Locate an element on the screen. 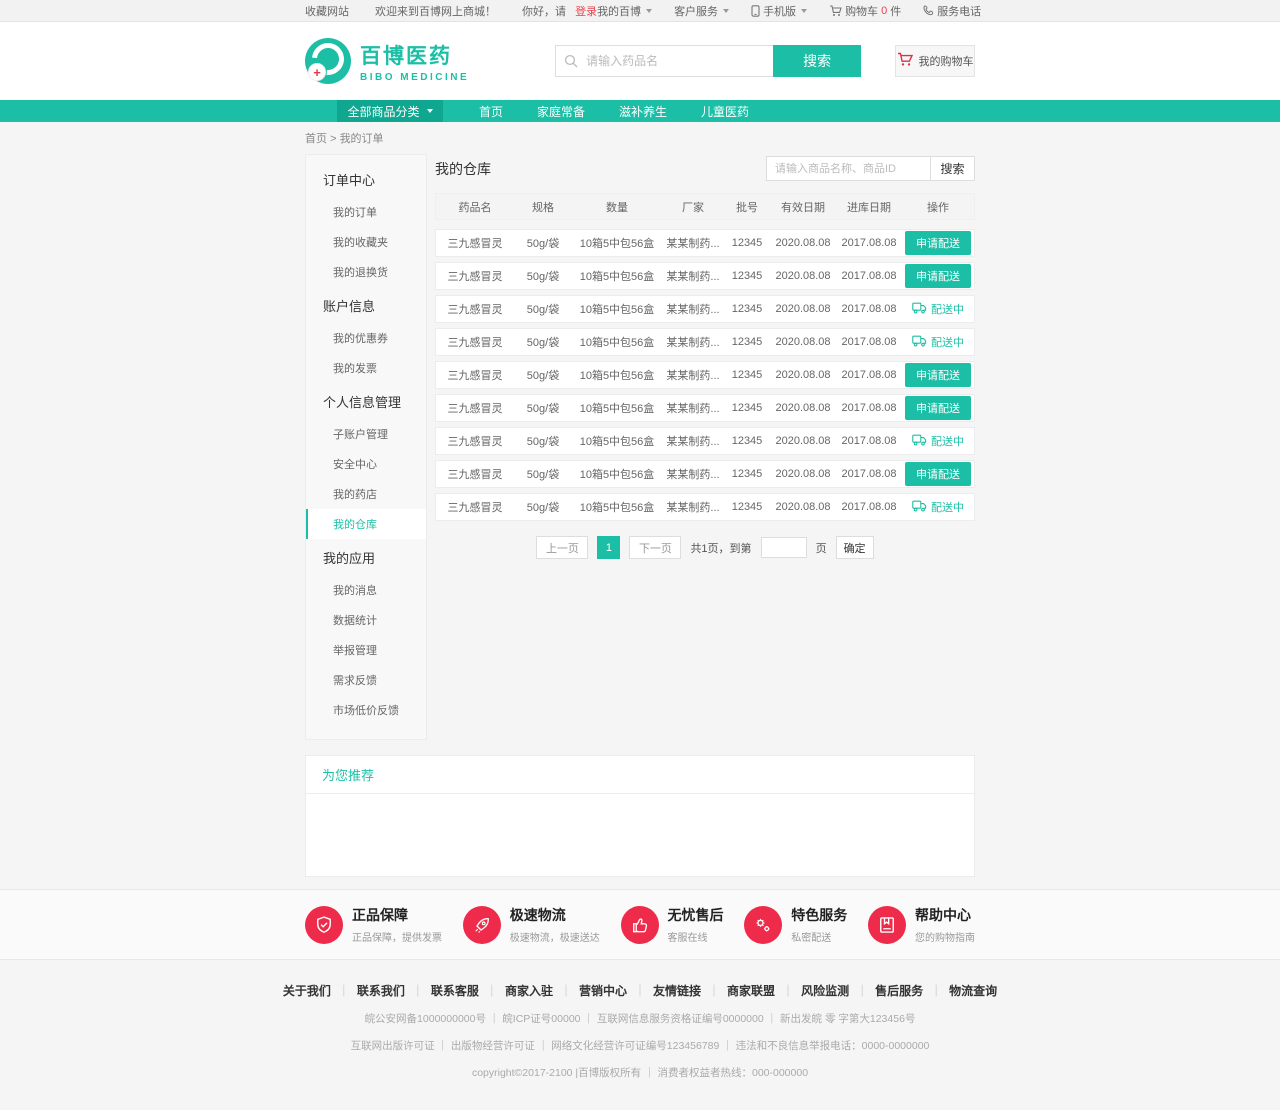  sidebar-item: 安全中心 is located at coordinates (355, 465).